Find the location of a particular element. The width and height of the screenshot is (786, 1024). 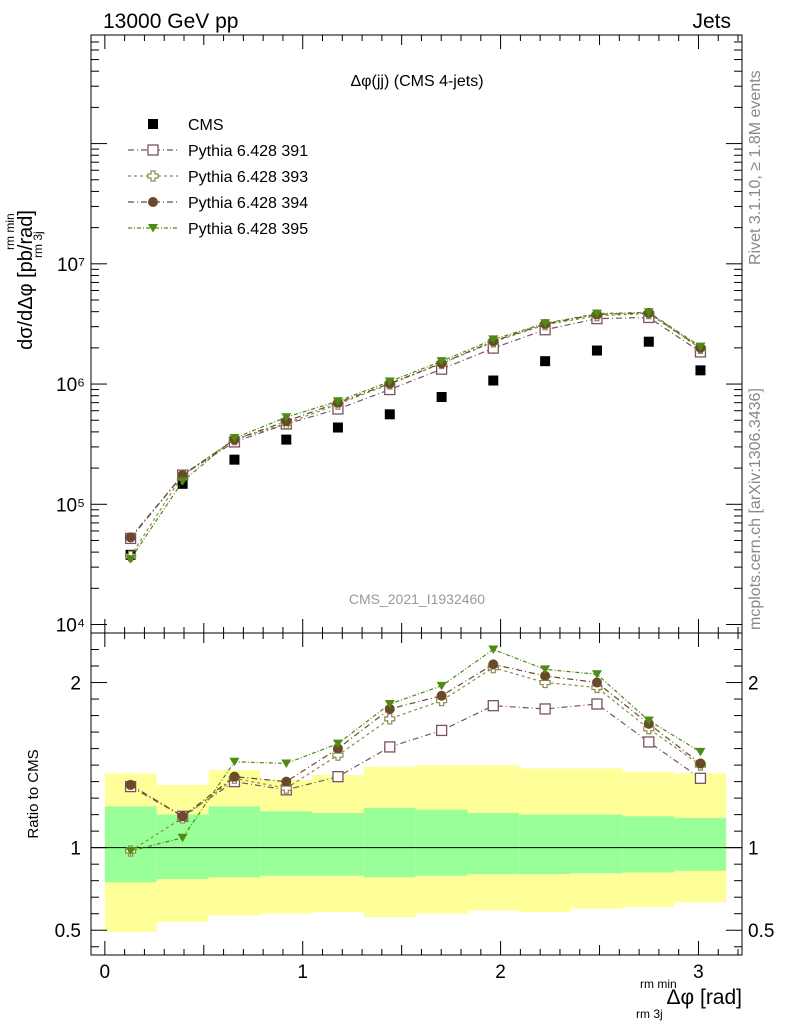

legend-entry: Pythia 6.428 395 is located at coordinates (218, 229).